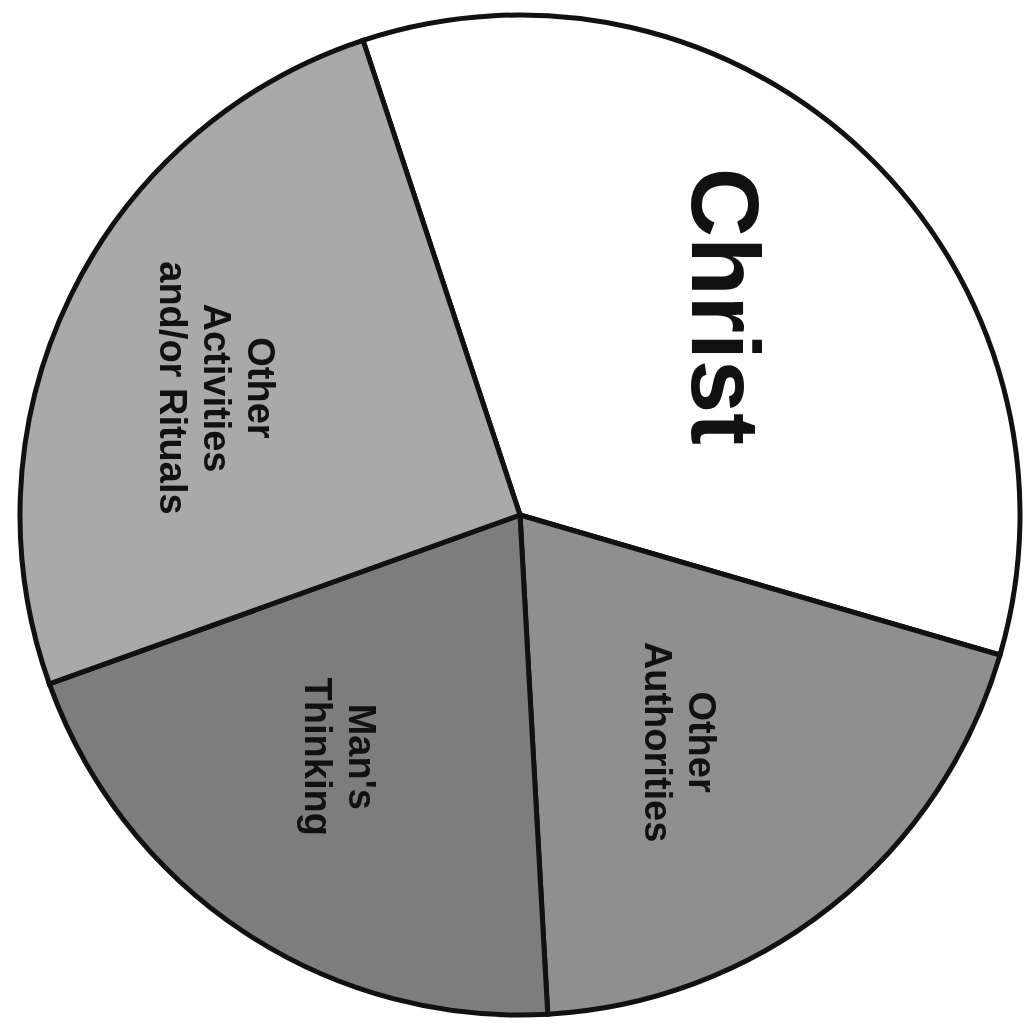 This screenshot has width=1029, height=1025. I want to click on slice-label: Man's Thinking, so click(339, 756).